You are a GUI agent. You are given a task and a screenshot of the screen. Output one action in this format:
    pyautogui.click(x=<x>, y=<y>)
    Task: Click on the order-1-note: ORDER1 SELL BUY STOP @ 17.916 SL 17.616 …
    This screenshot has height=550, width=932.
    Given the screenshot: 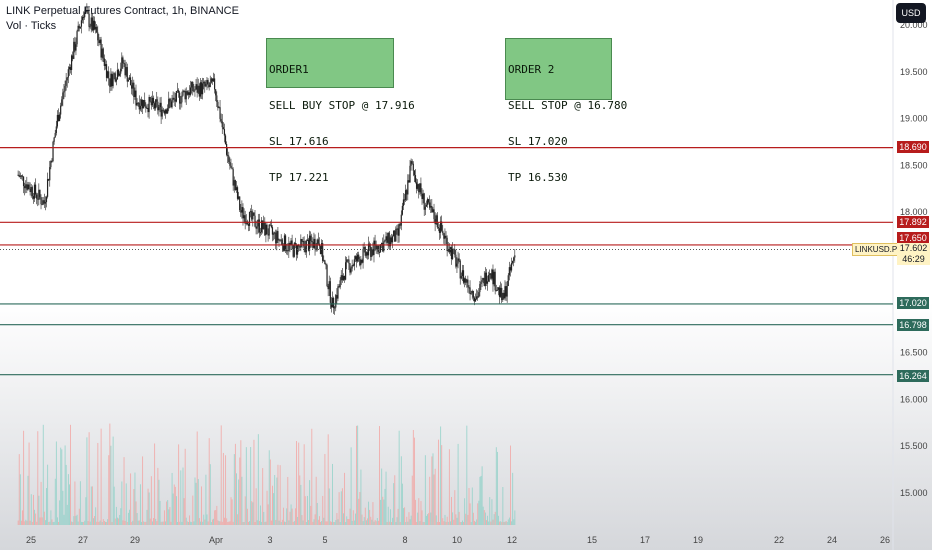 What is the action you would take?
    pyautogui.click(x=340, y=111)
    